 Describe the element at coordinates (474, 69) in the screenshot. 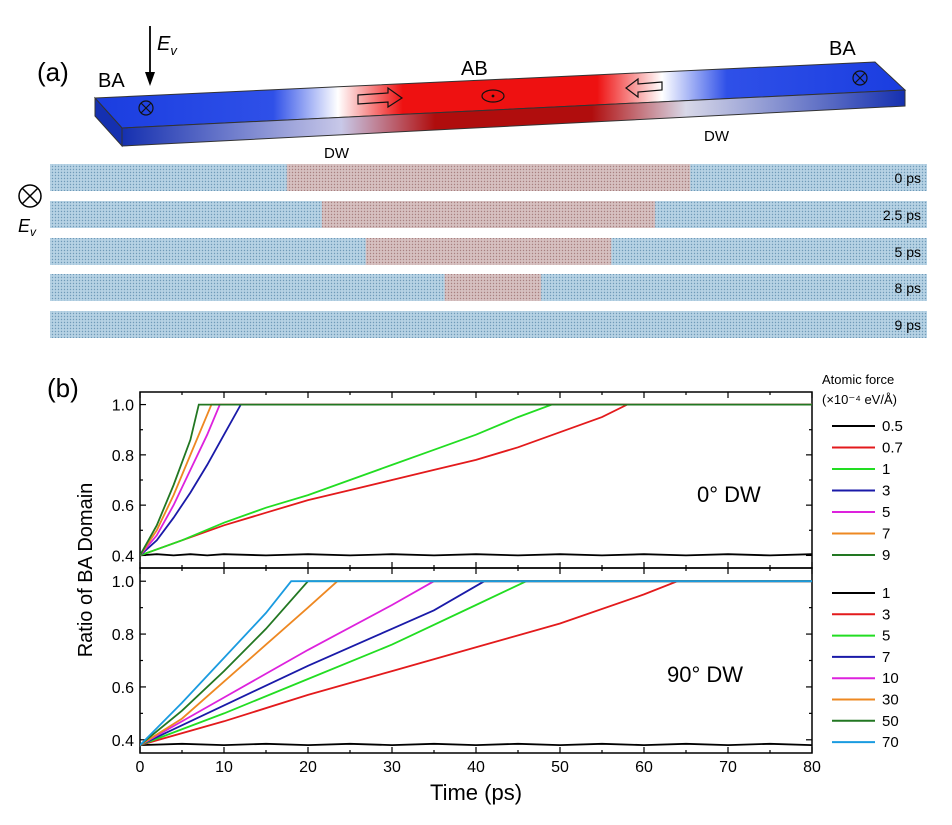

I see `domain-label-mid: AB` at that location.